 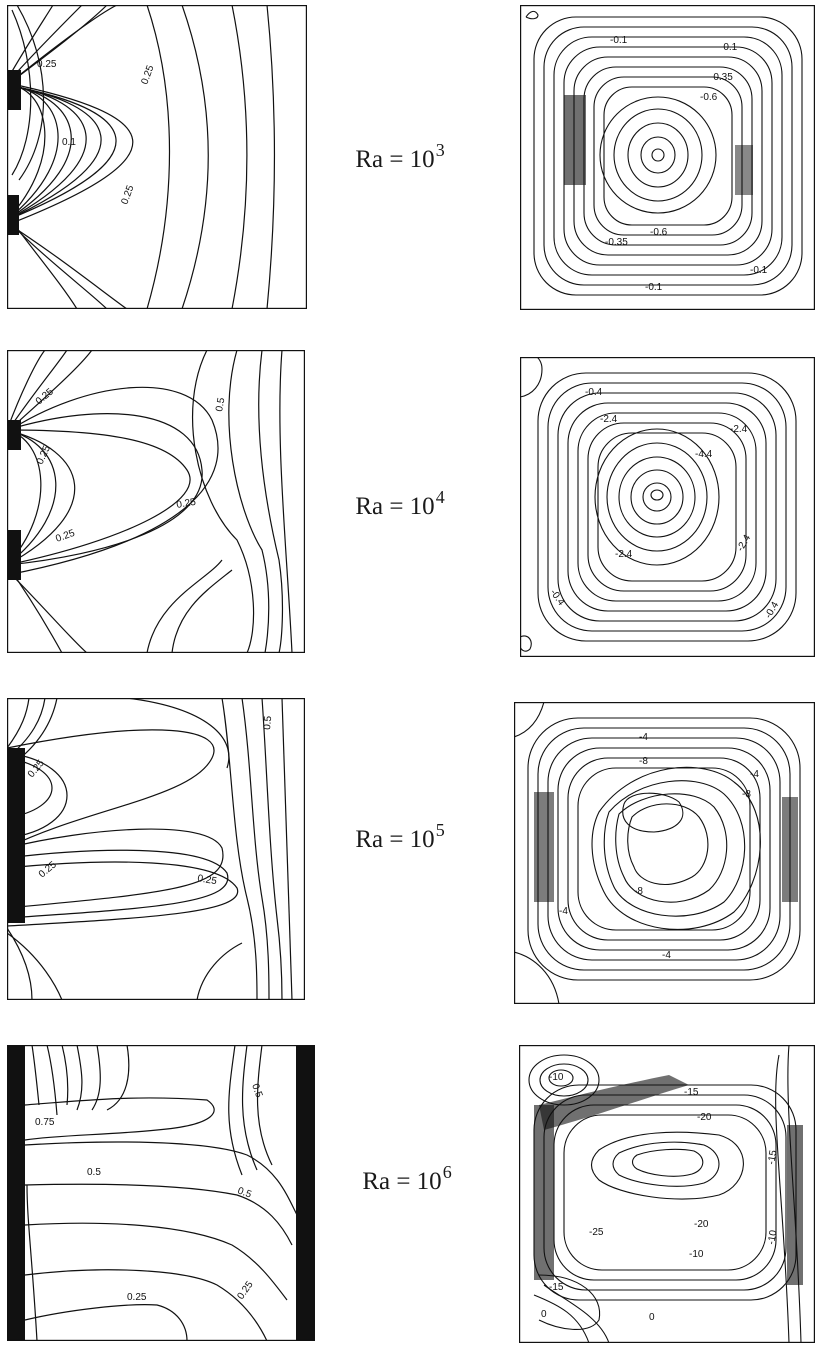 I want to click on streamline-plot-ra1e5: -4 -8 -4 -8 -8 -4 -4, so click(x=664, y=853).